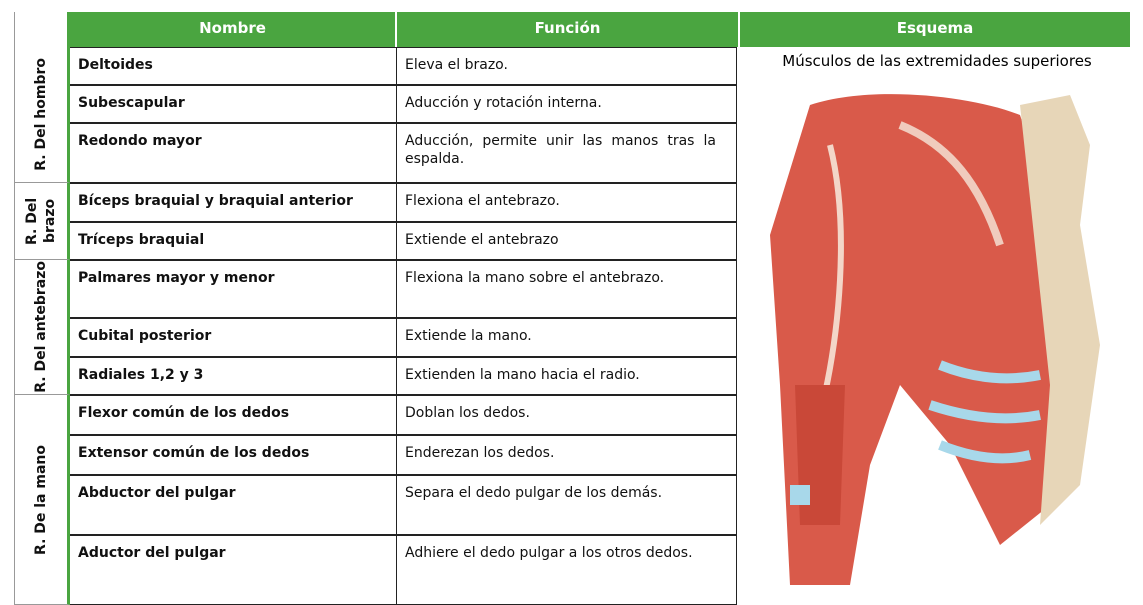  What do you see at coordinates (233, 505) in the screenshot?
I see `muscle-name: Abductor del pulgar` at bounding box center [233, 505].